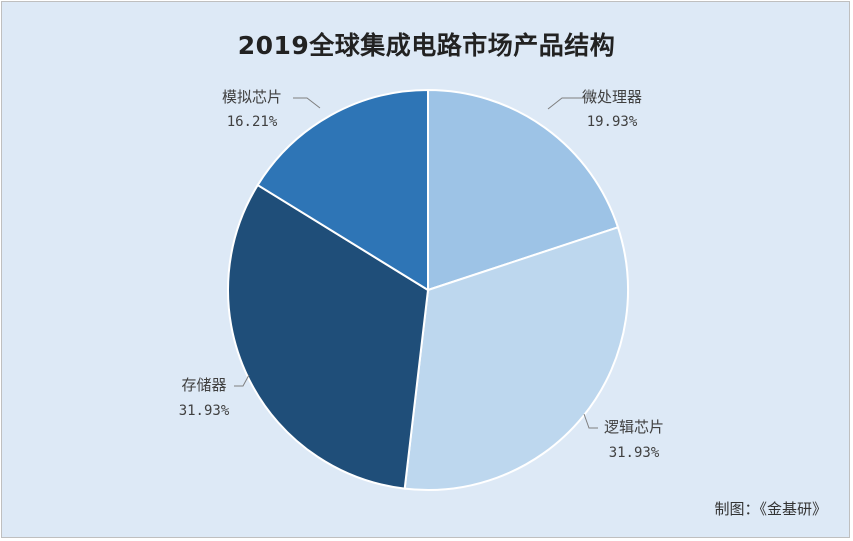  What do you see at coordinates (252, 97) in the screenshot?
I see `slice-label: 模拟芯片` at bounding box center [252, 97].